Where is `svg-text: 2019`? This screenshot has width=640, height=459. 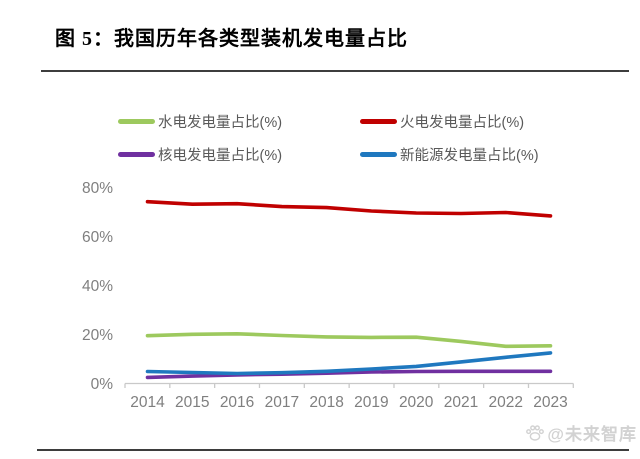 svg-text: 2019 is located at coordinates (371, 402).